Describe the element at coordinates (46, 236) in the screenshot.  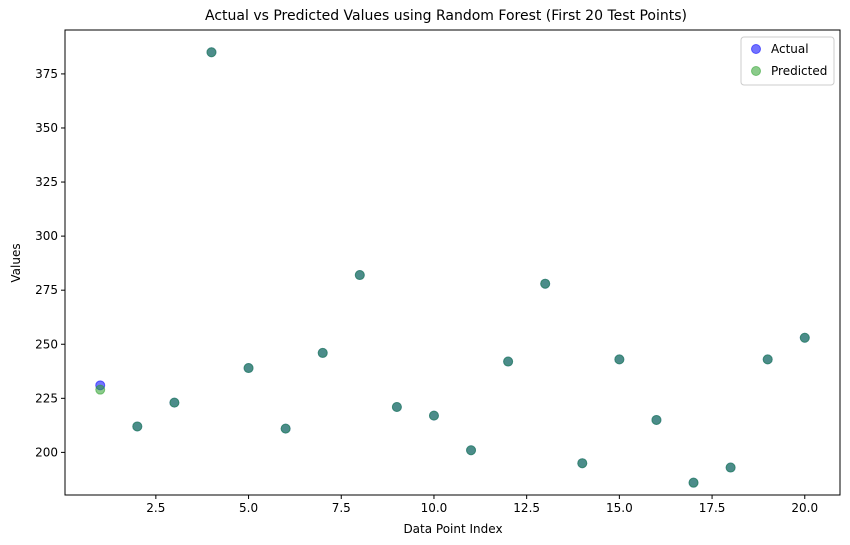
I see `y-tick-label: 300` at that location.